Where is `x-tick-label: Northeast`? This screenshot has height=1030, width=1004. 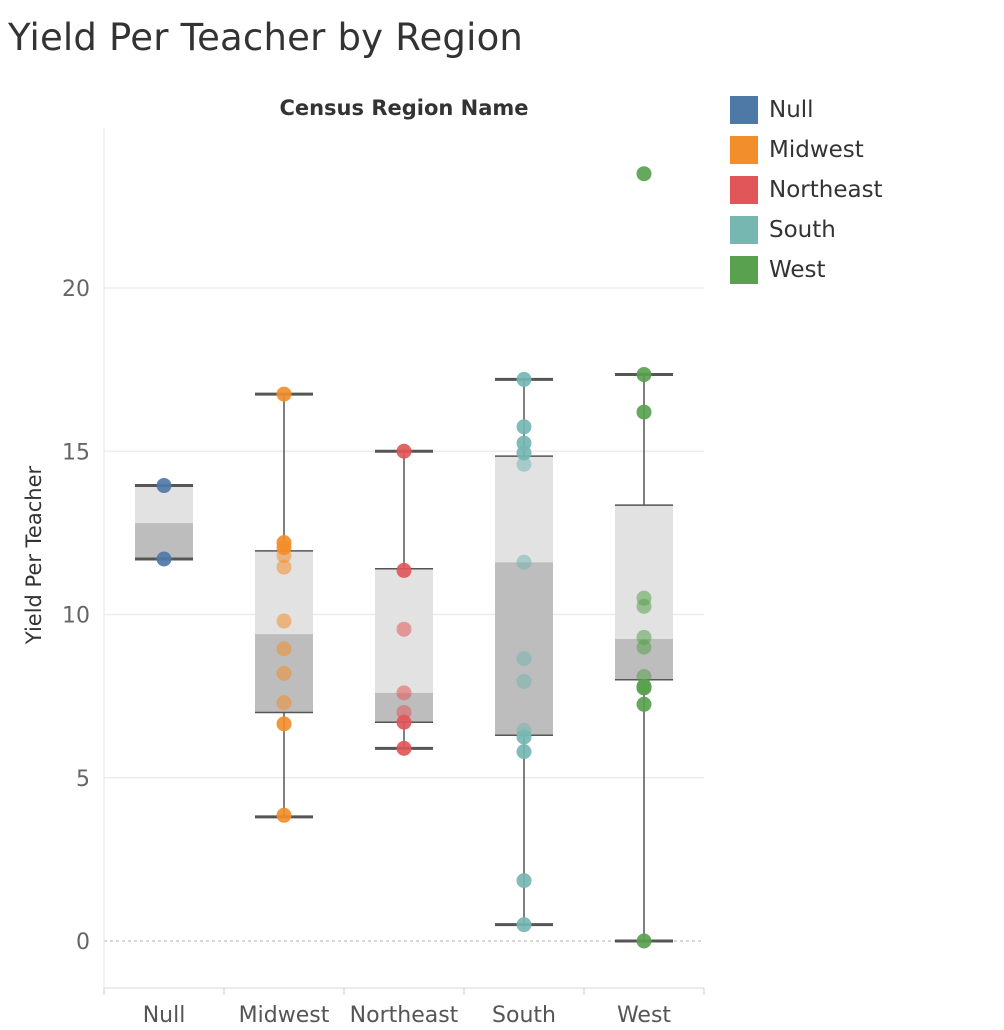 x-tick-label: Northeast is located at coordinates (404, 1015).